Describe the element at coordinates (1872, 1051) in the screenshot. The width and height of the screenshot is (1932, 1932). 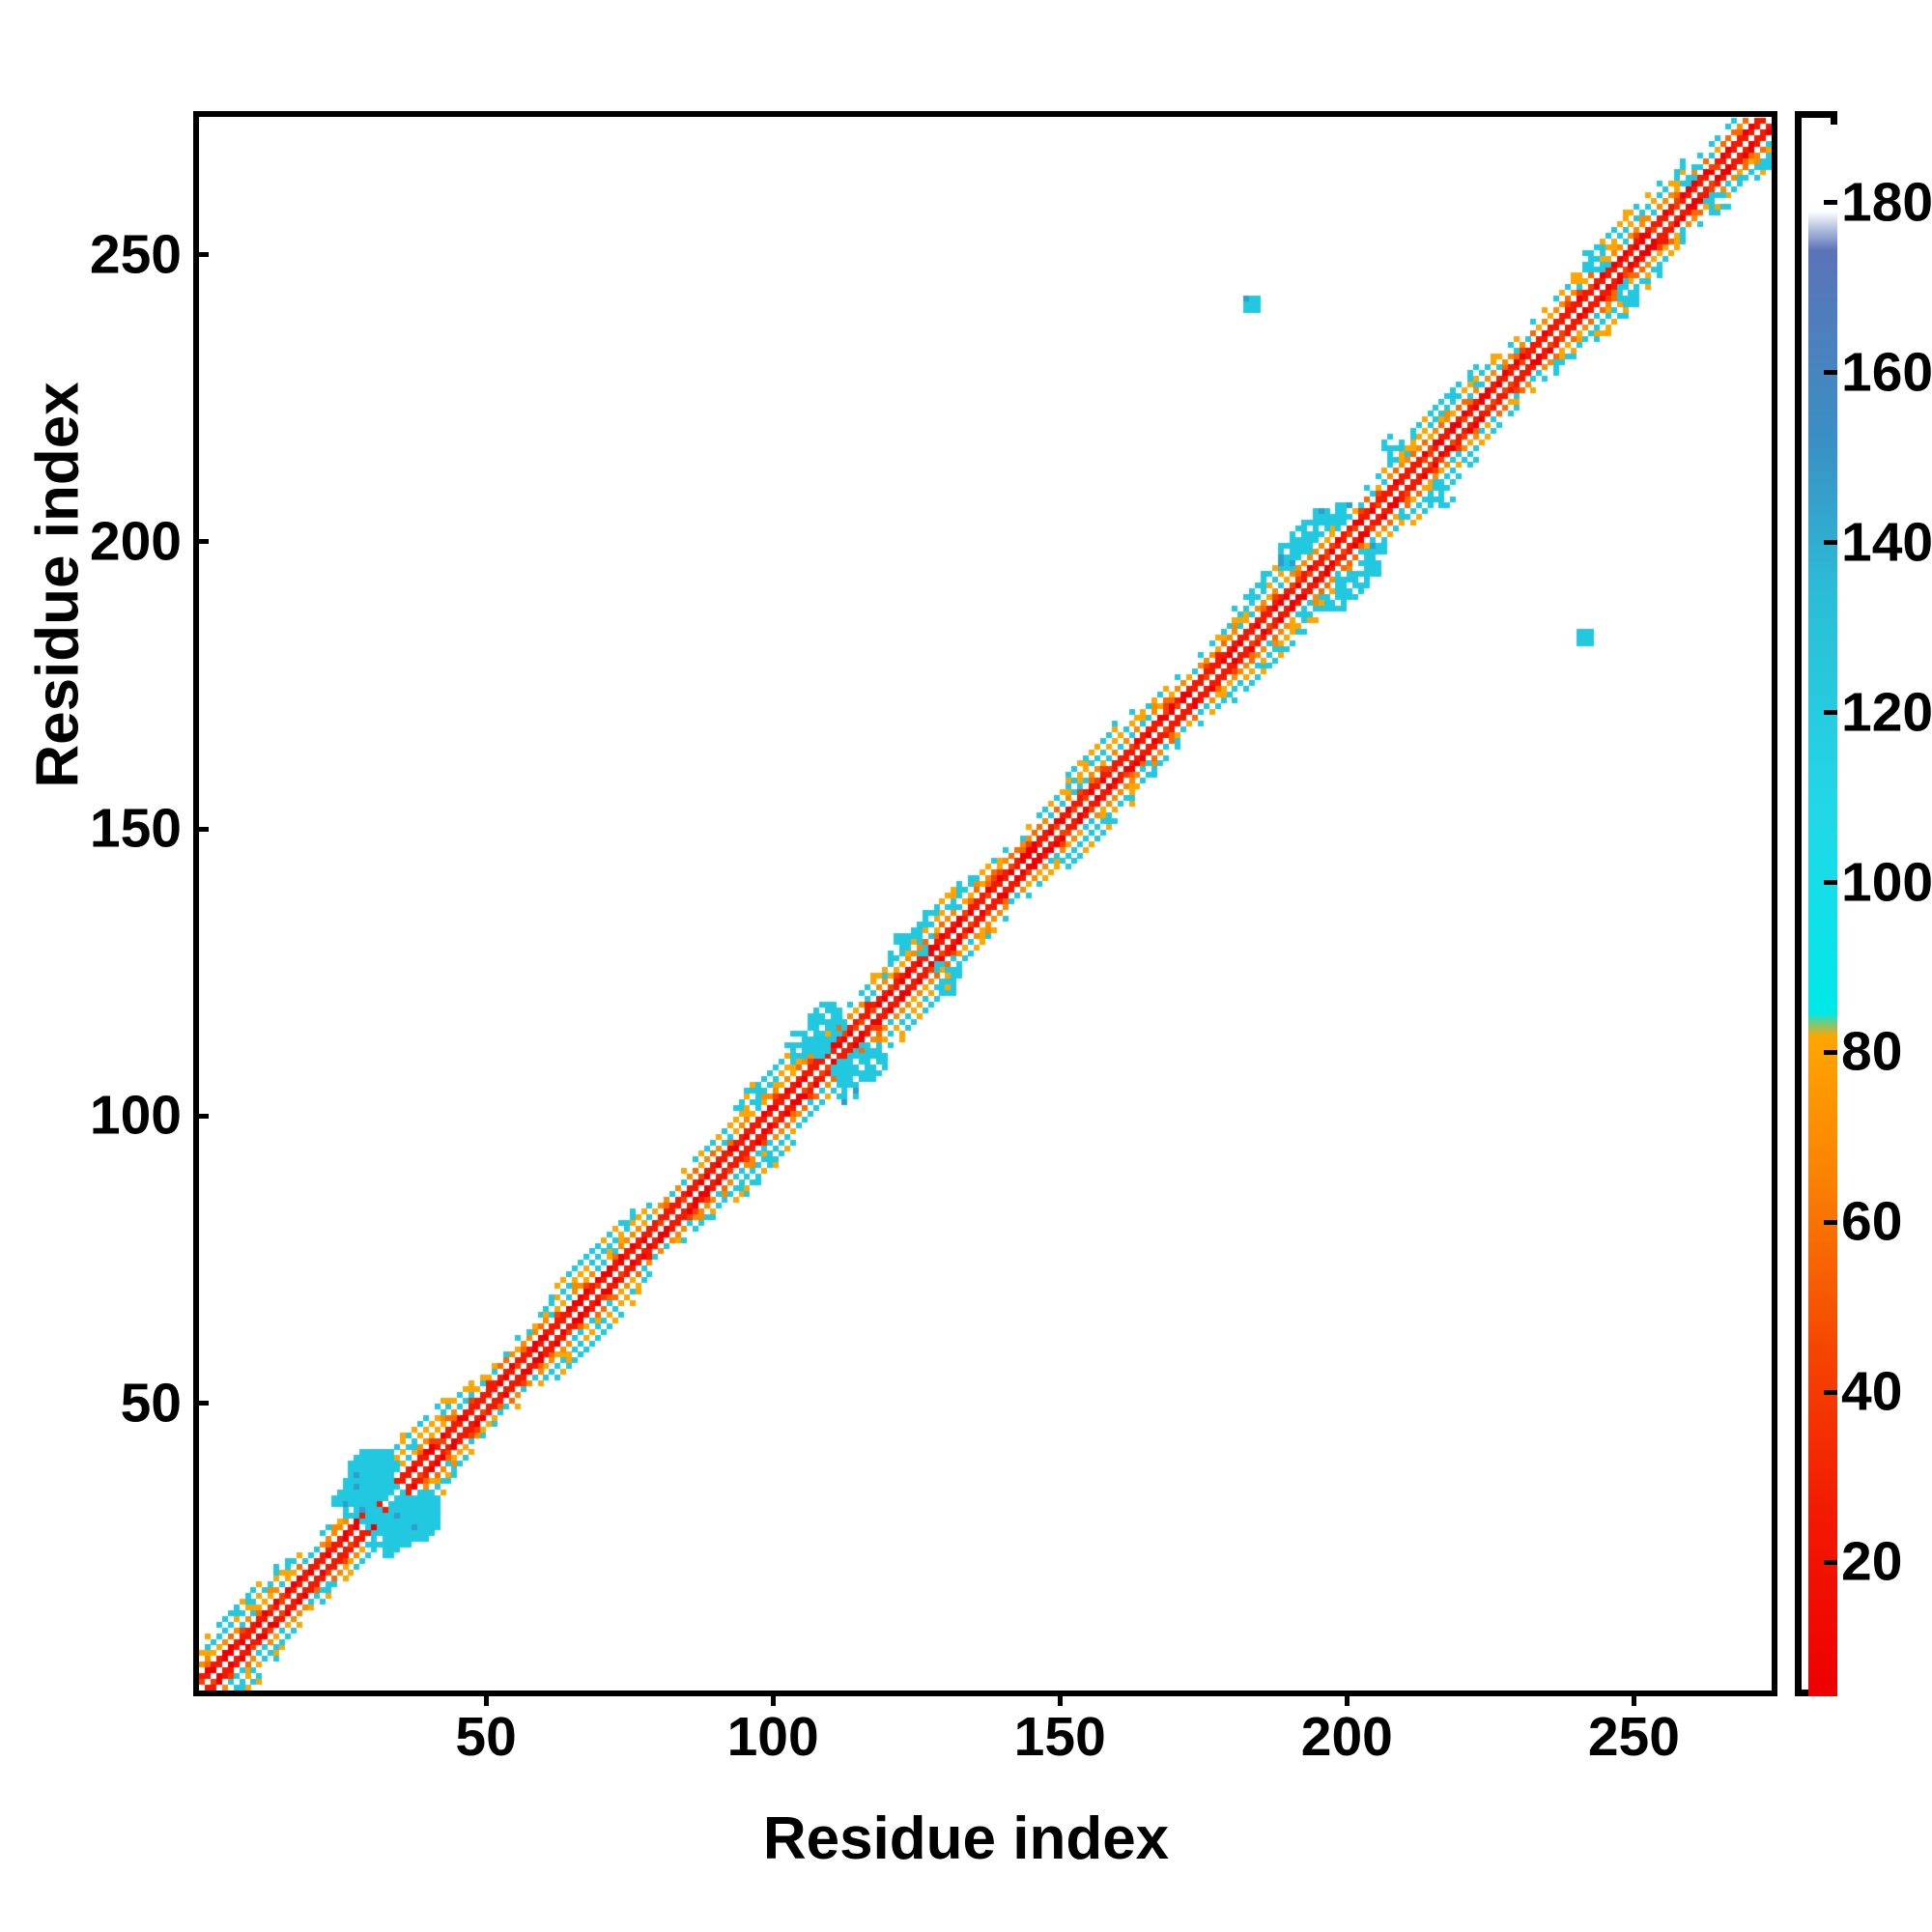
I see `colorbar-tick-label: 80` at that location.